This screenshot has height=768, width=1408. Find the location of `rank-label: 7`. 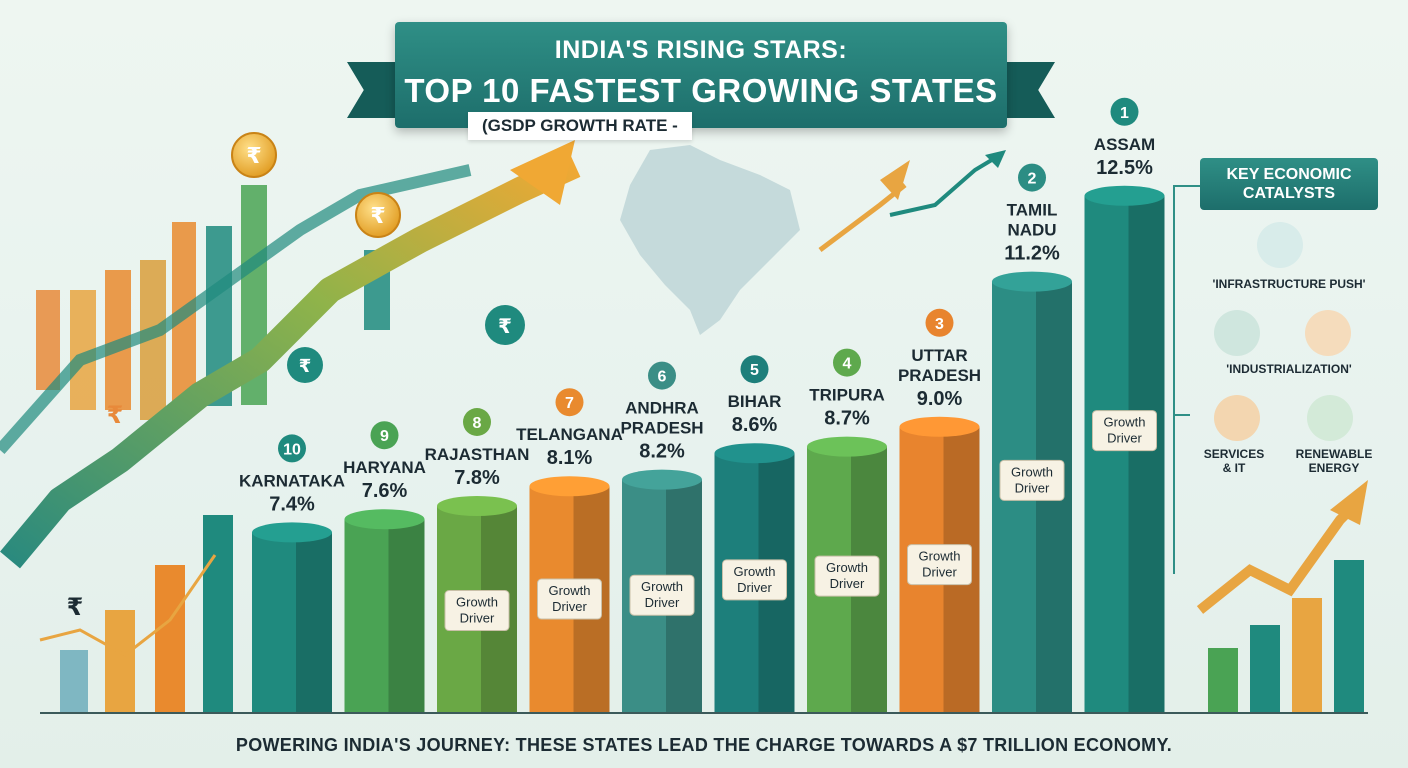

rank-label: 7 is located at coordinates (569, 403).